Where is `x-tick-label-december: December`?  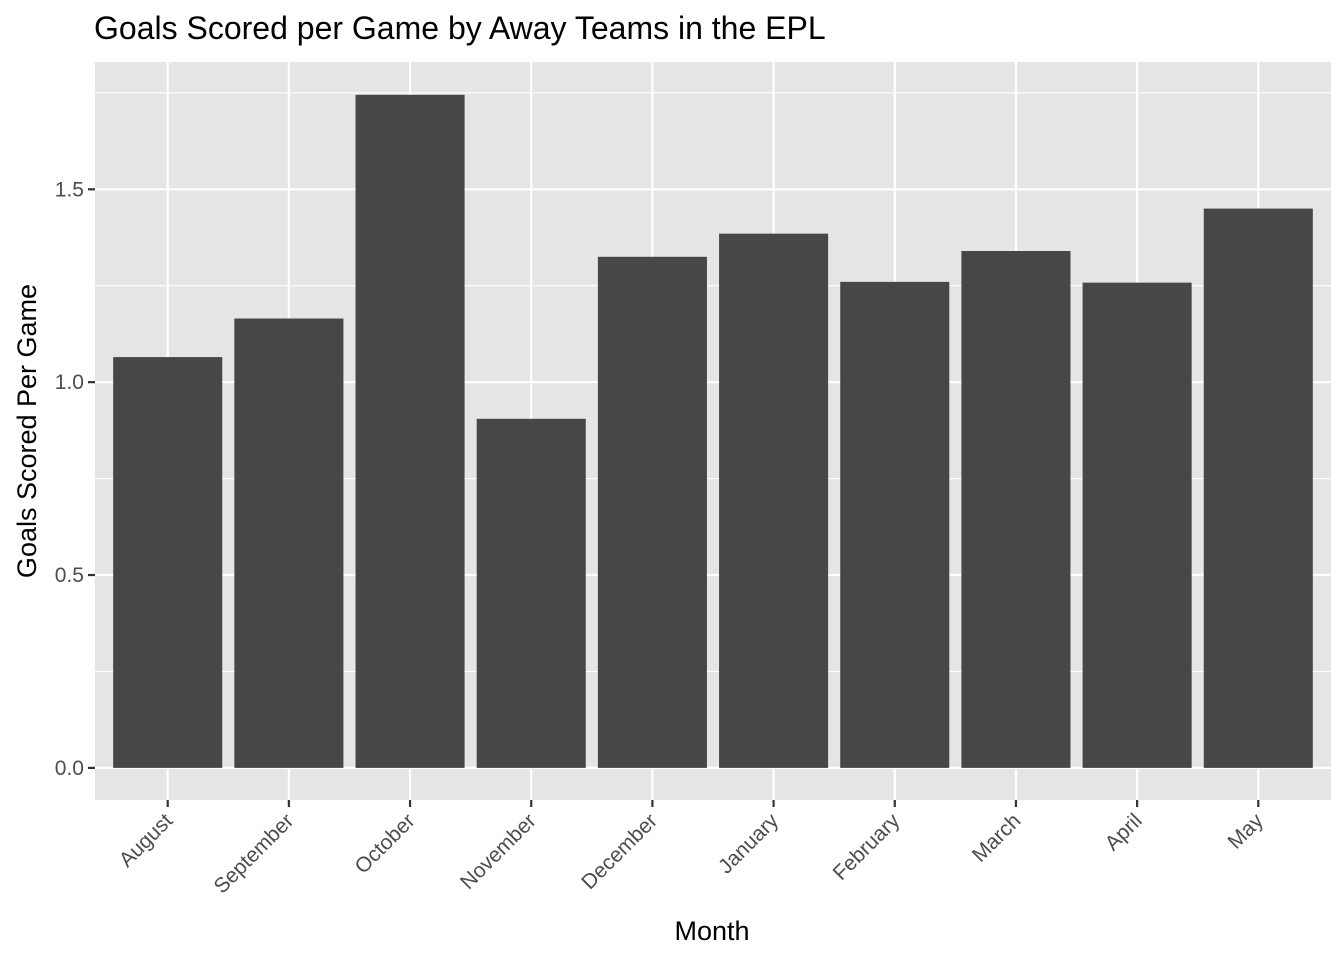 x-tick-label-december: December is located at coordinates (619, 851).